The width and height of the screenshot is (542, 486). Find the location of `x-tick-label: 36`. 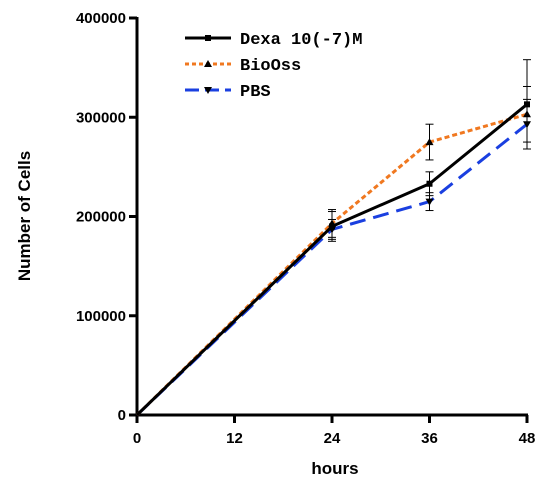

x-tick-label: 36 is located at coordinates (429, 438).